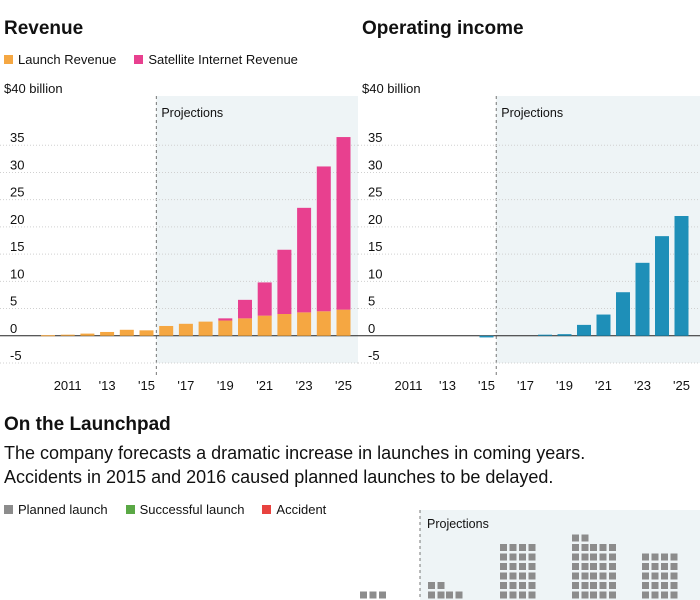  Describe the element at coordinates (681, 276) in the screenshot. I see `bar-value-2025` at that location.